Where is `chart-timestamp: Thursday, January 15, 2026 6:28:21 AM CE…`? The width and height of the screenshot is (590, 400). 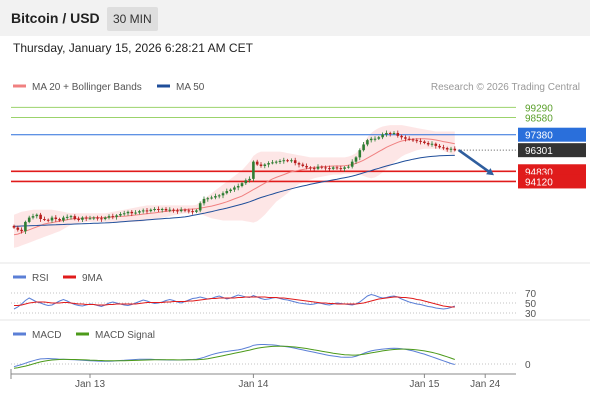
chart-timestamp: Thursday, January 15, 2026 6:28:21 AM CE… is located at coordinates (133, 48).